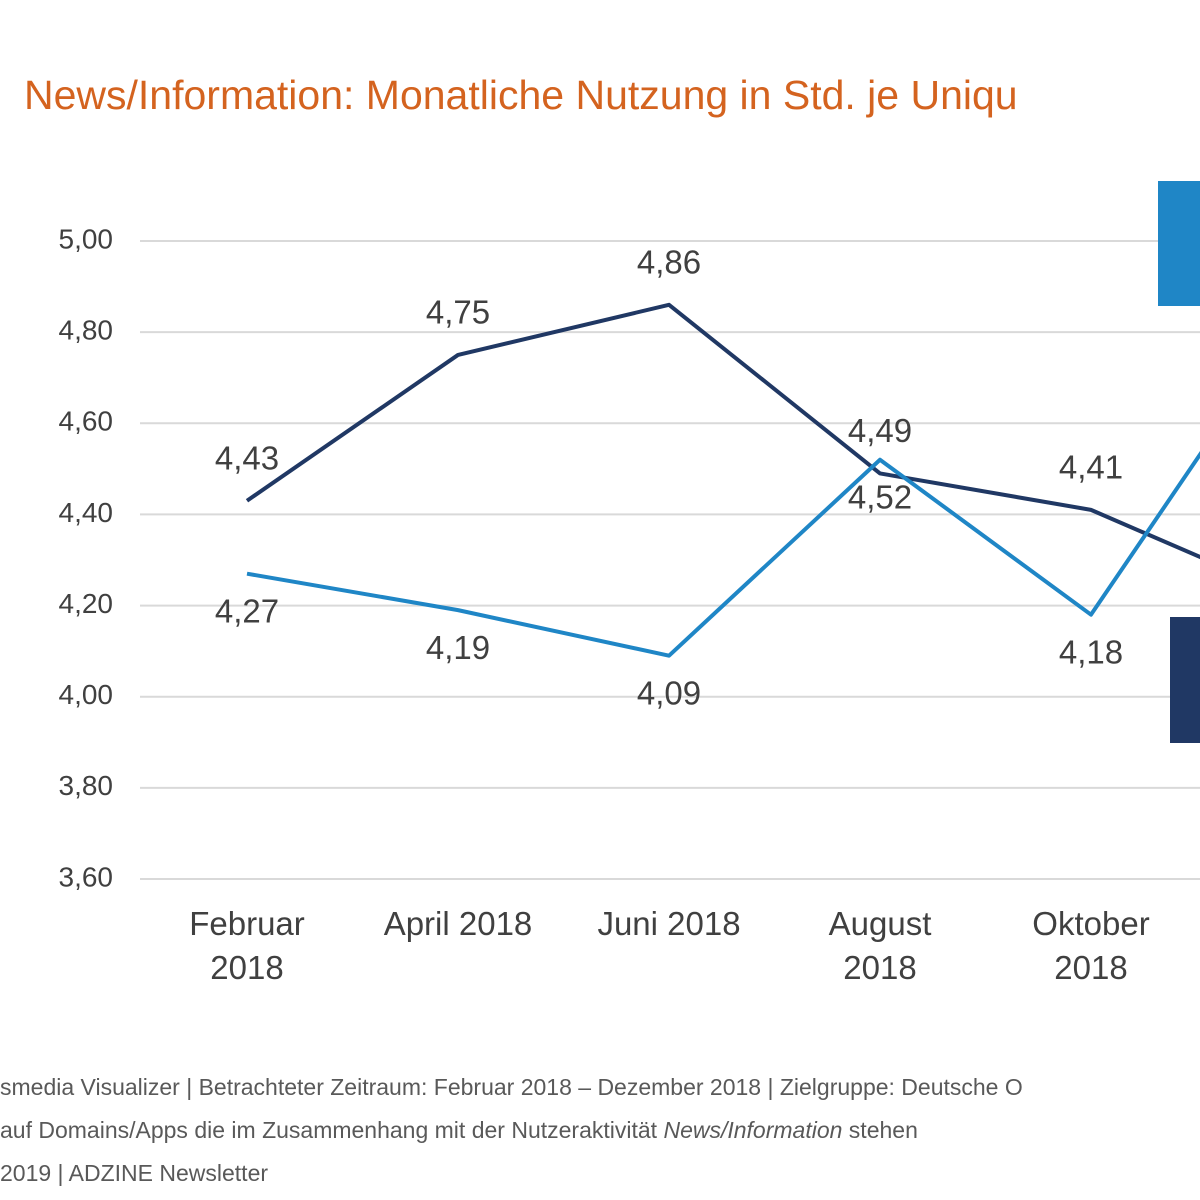 The width and height of the screenshot is (1200, 1200). Describe the element at coordinates (669, 262) in the screenshot. I see `data-label: 4,86` at that location.